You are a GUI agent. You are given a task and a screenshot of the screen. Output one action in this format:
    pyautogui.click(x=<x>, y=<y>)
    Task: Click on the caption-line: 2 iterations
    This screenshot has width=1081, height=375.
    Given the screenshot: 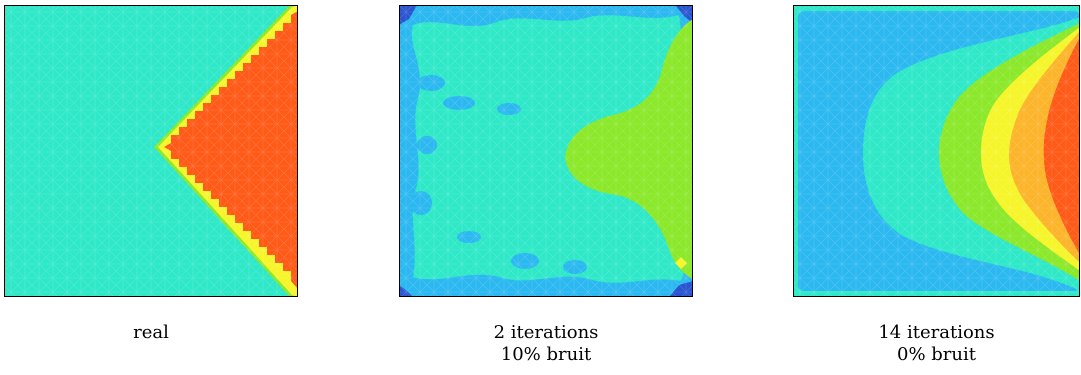 What is the action you would take?
    pyautogui.click(x=546, y=332)
    